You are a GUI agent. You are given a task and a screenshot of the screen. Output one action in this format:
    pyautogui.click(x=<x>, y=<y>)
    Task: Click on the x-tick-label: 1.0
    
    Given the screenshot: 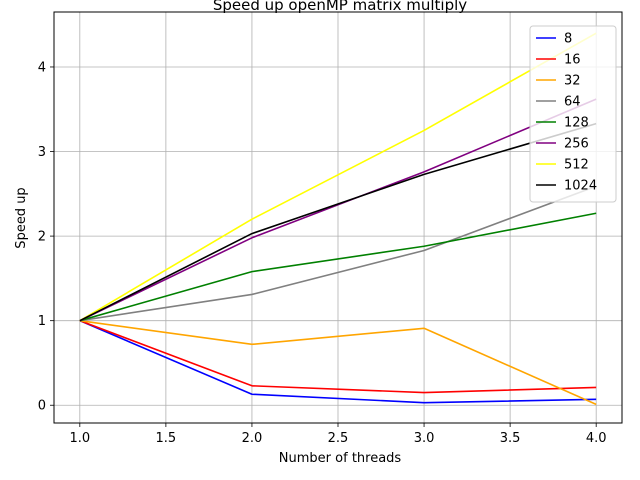 What is the action you would take?
    pyautogui.click(x=79, y=438)
    